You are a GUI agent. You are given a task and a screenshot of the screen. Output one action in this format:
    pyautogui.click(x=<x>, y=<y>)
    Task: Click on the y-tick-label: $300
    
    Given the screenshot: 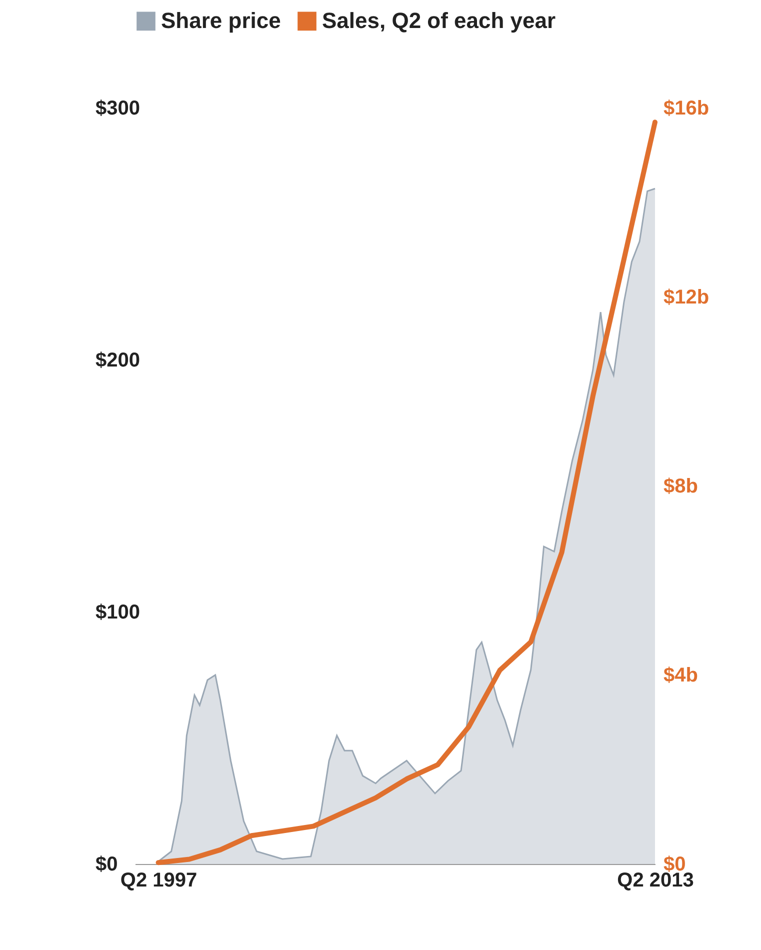 What is the action you would take?
    pyautogui.click(x=118, y=109)
    